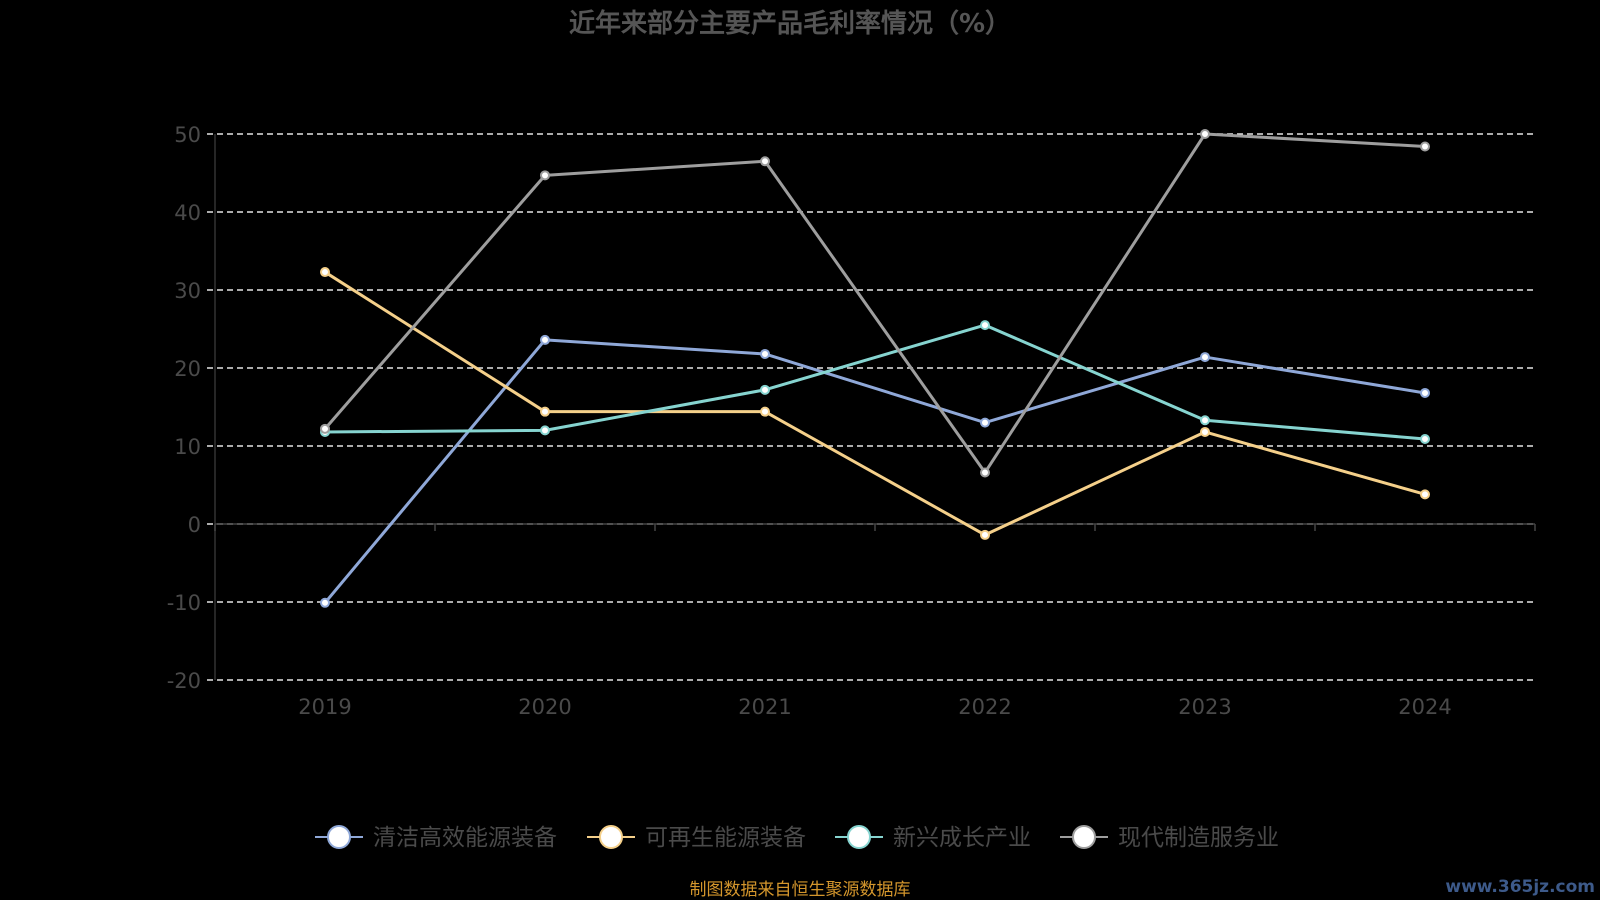 This screenshot has width=1600, height=900. Describe the element at coordinates (187, 447) in the screenshot. I see `y-tick-label: 10` at that location.